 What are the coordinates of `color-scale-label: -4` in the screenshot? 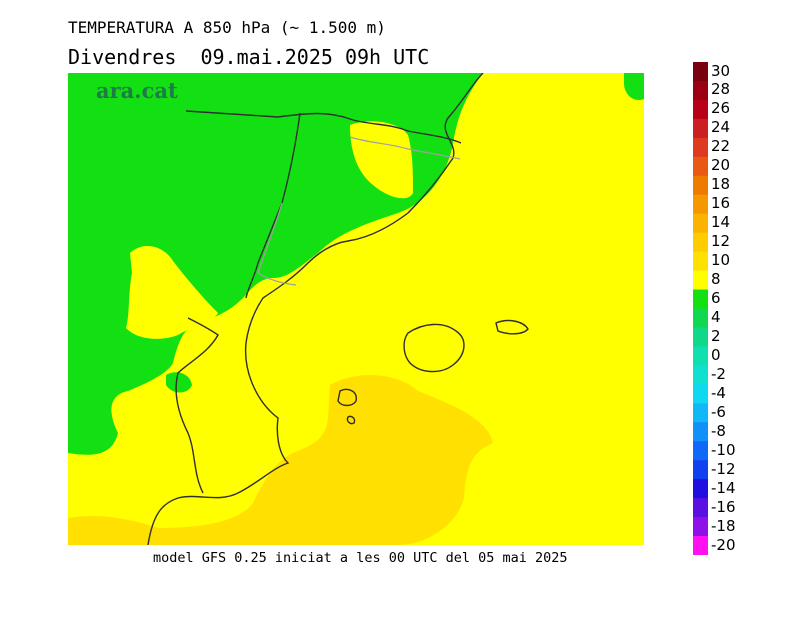 It's located at (718, 392).